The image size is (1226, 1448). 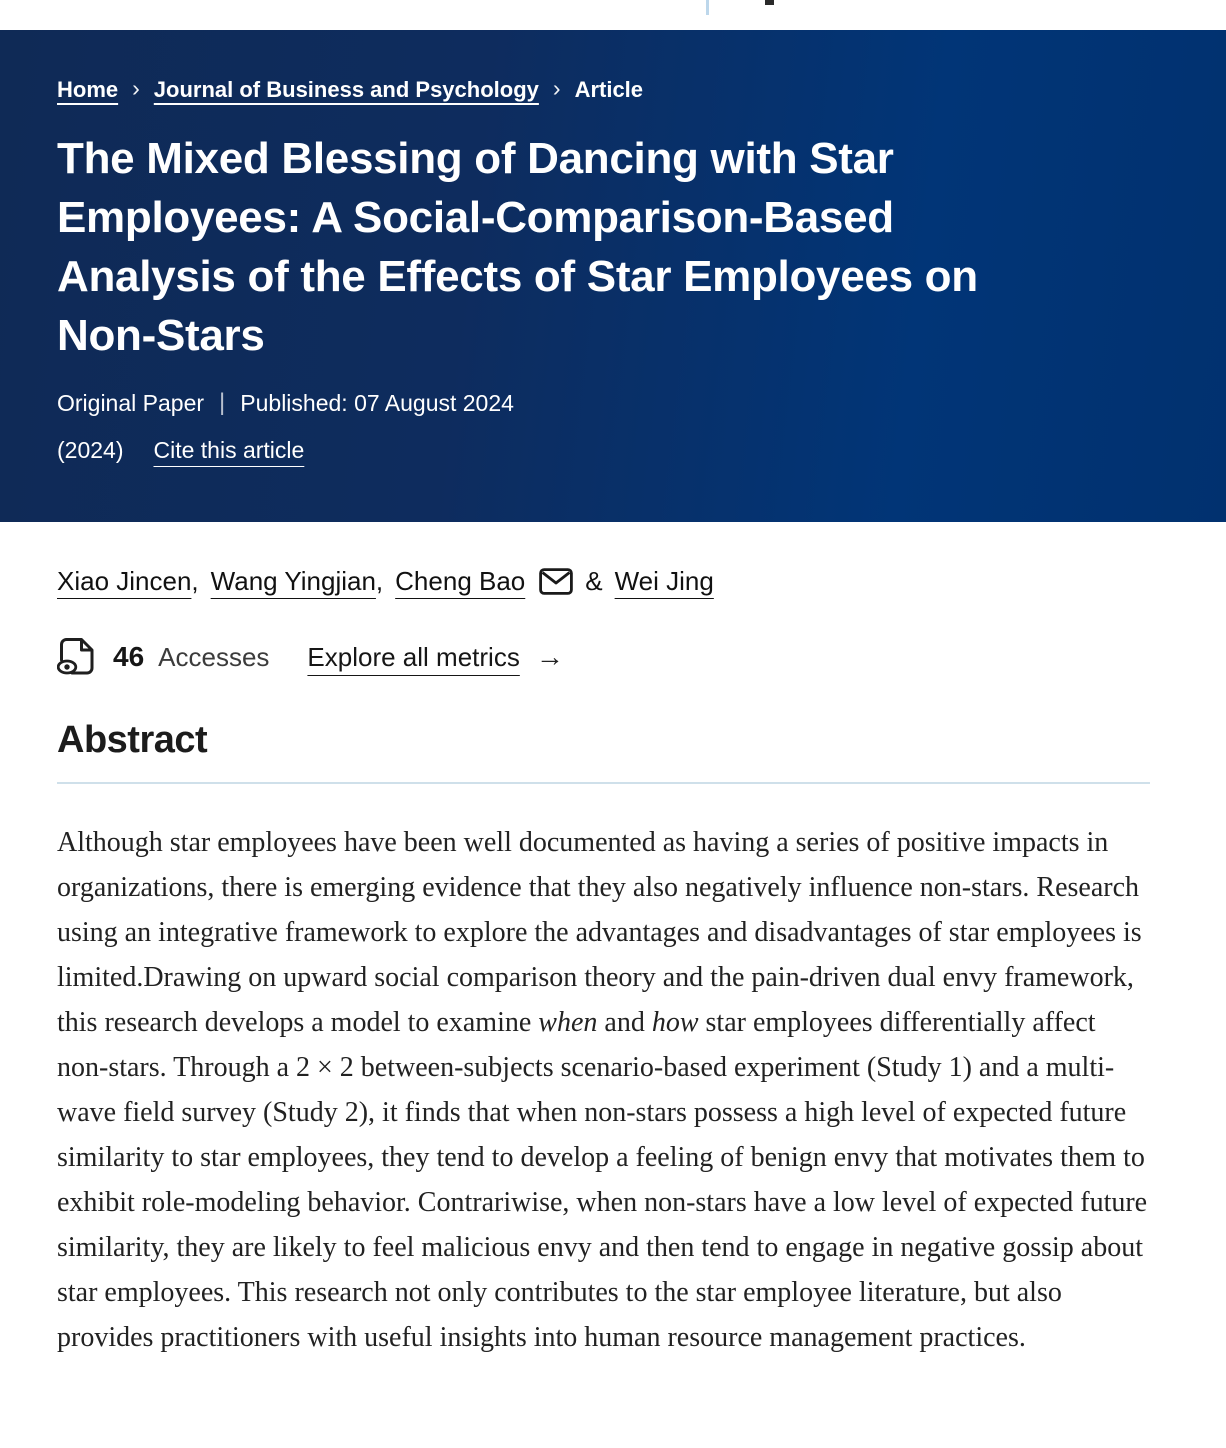 What do you see at coordinates (413, 656) in the screenshot?
I see `explore-all-metrics-link: Explore all metrics` at bounding box center [413, 656].